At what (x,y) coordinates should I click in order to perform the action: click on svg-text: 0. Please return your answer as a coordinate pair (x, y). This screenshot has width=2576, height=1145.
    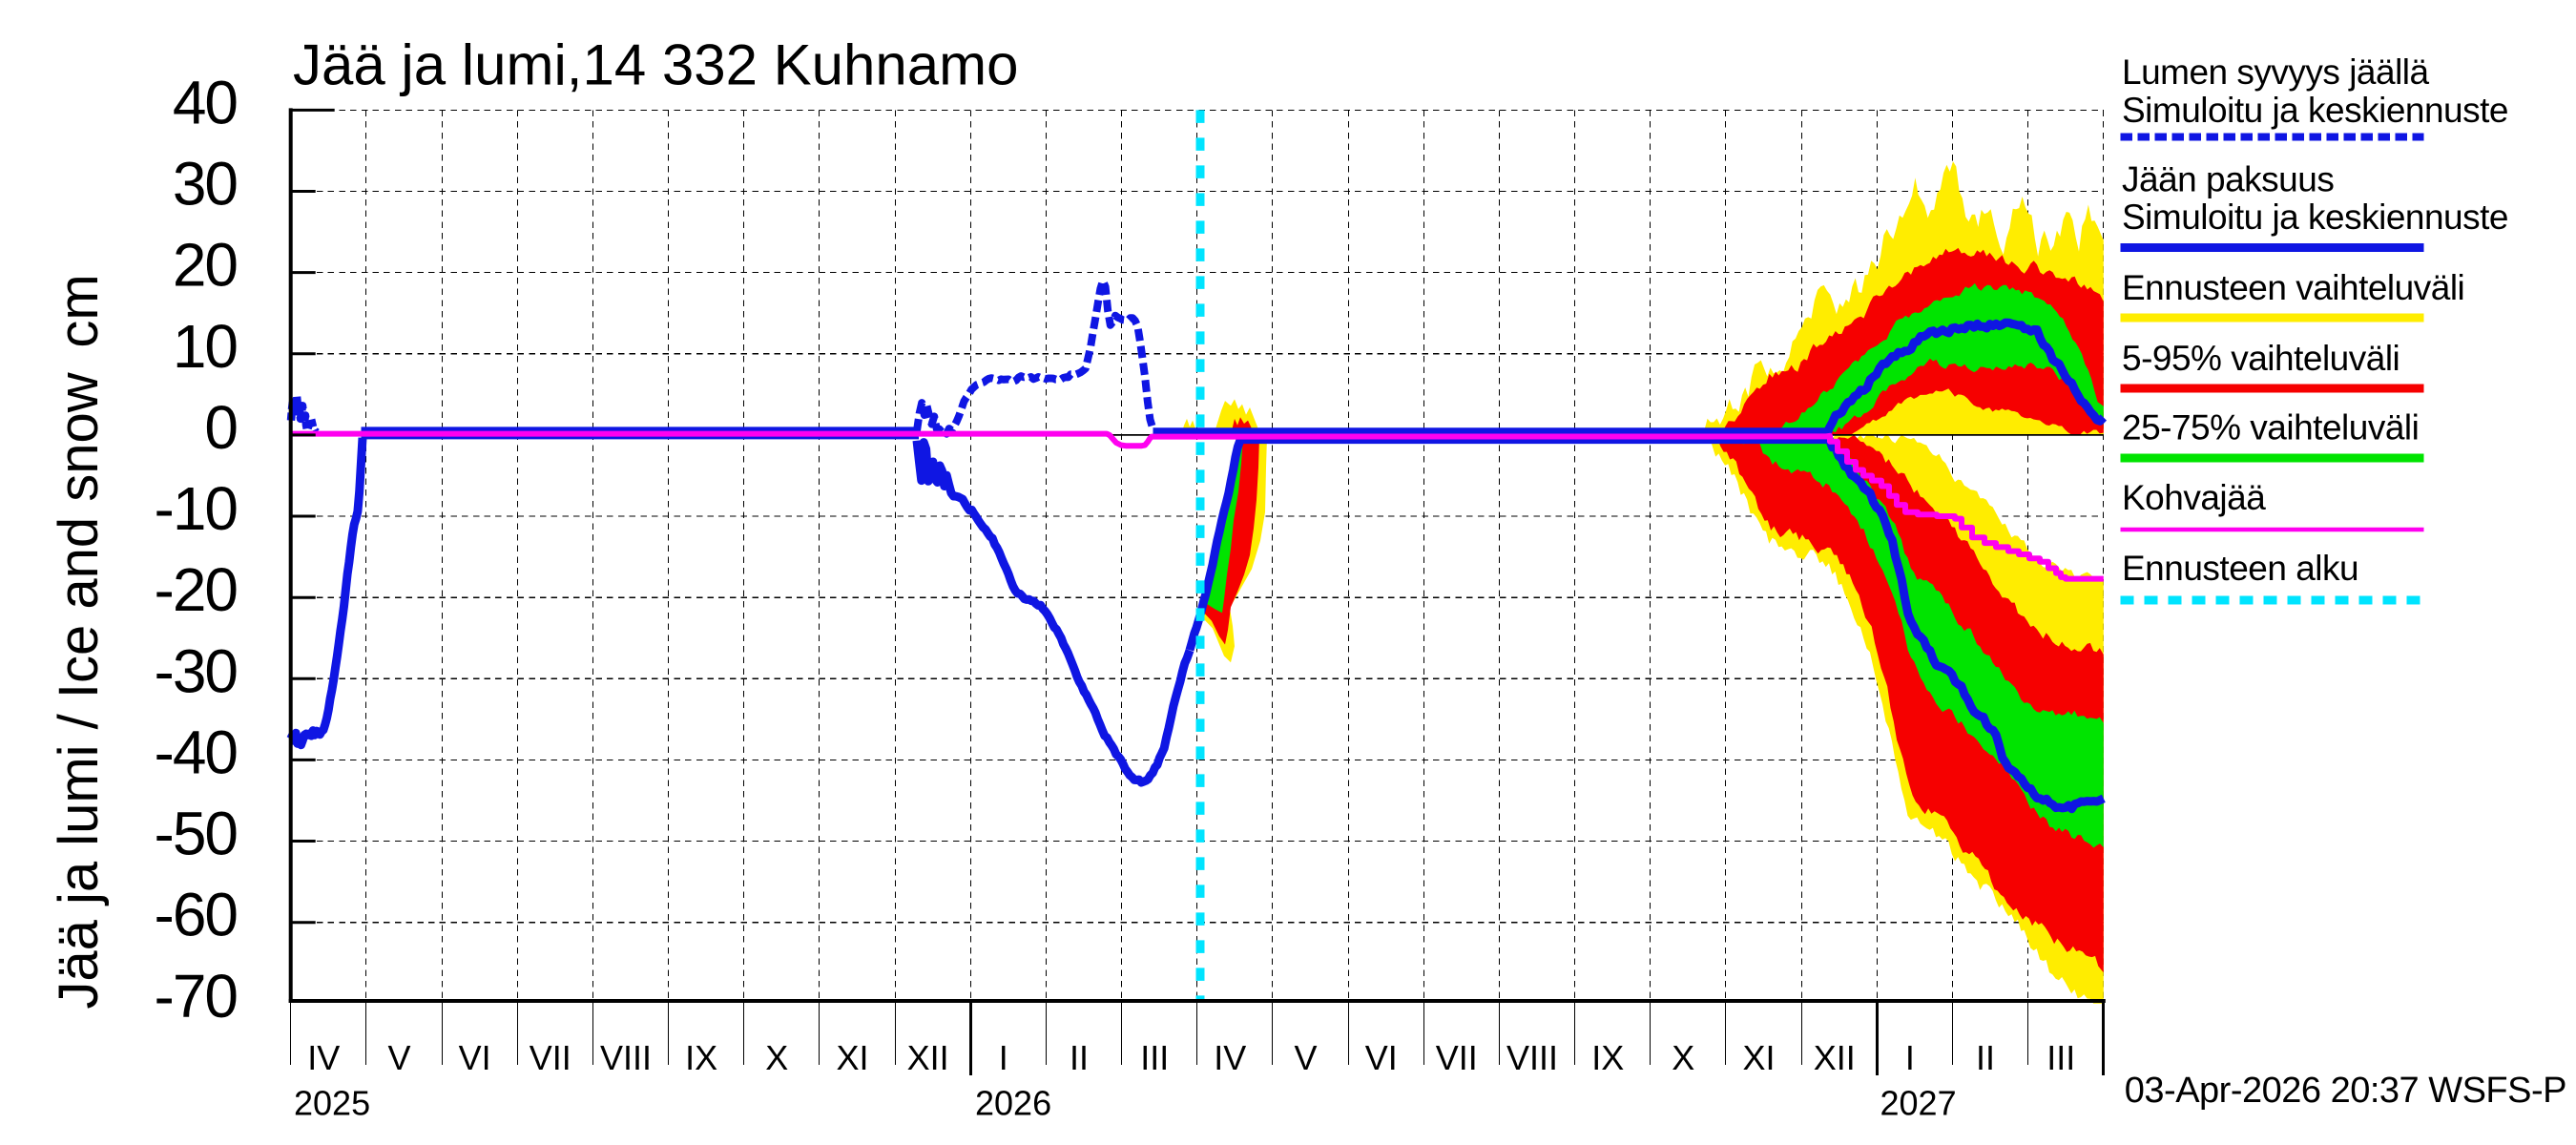
    Looking at the image, I should click on (220, 428).